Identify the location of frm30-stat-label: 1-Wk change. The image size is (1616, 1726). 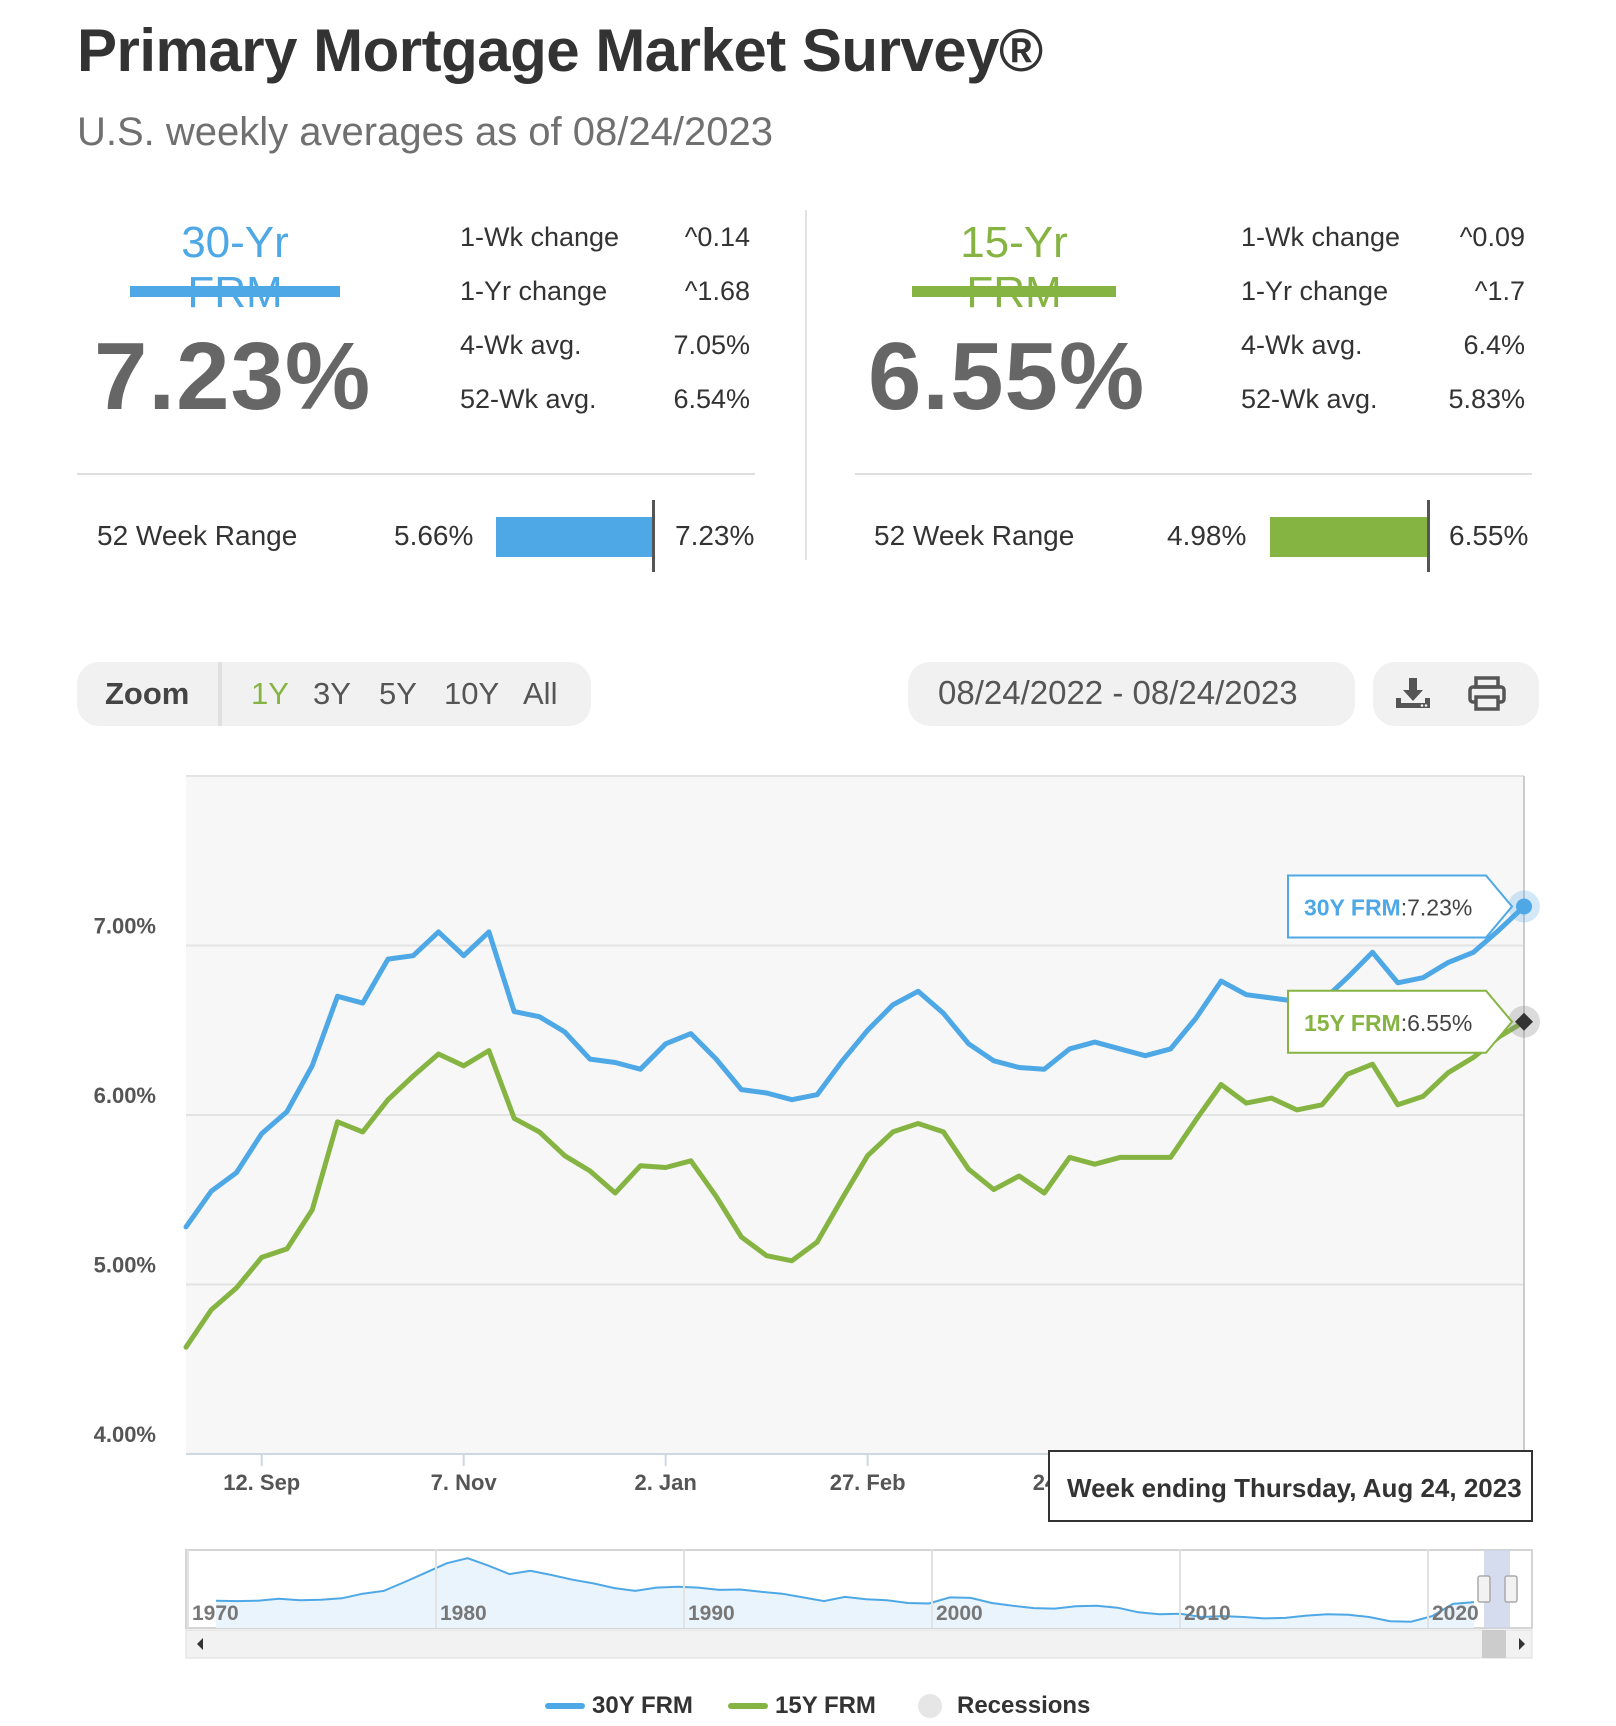
(540, 237).